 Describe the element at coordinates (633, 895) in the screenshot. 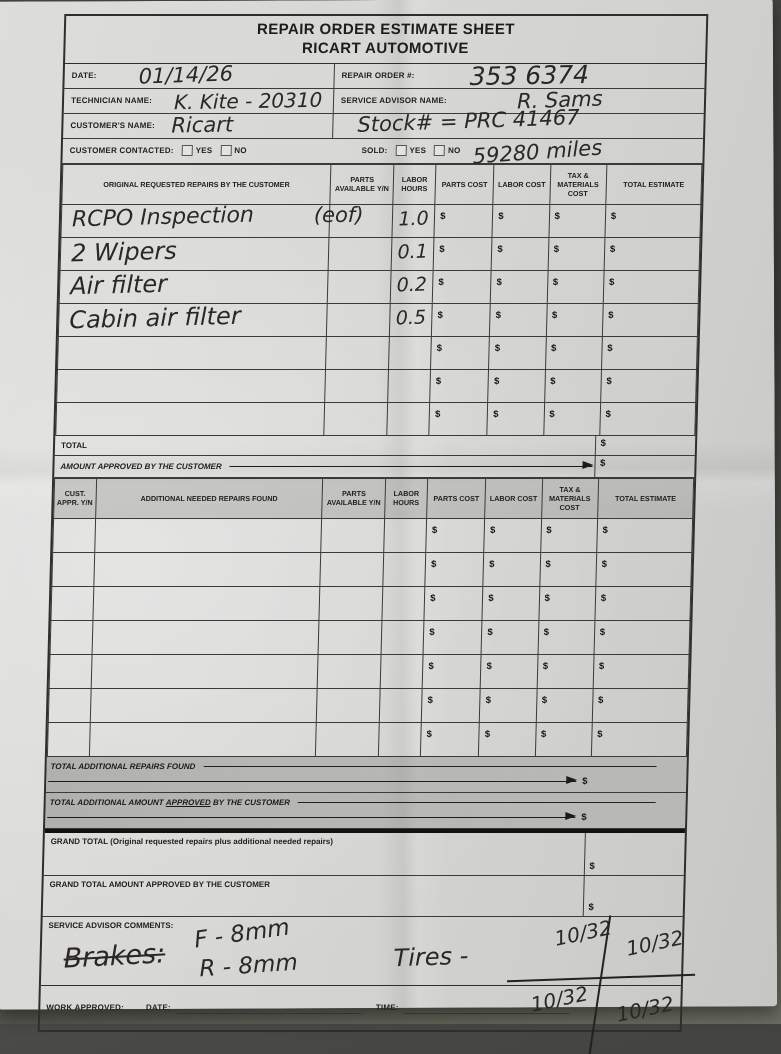

I see `grand-total-approved-cell: $` at that location.